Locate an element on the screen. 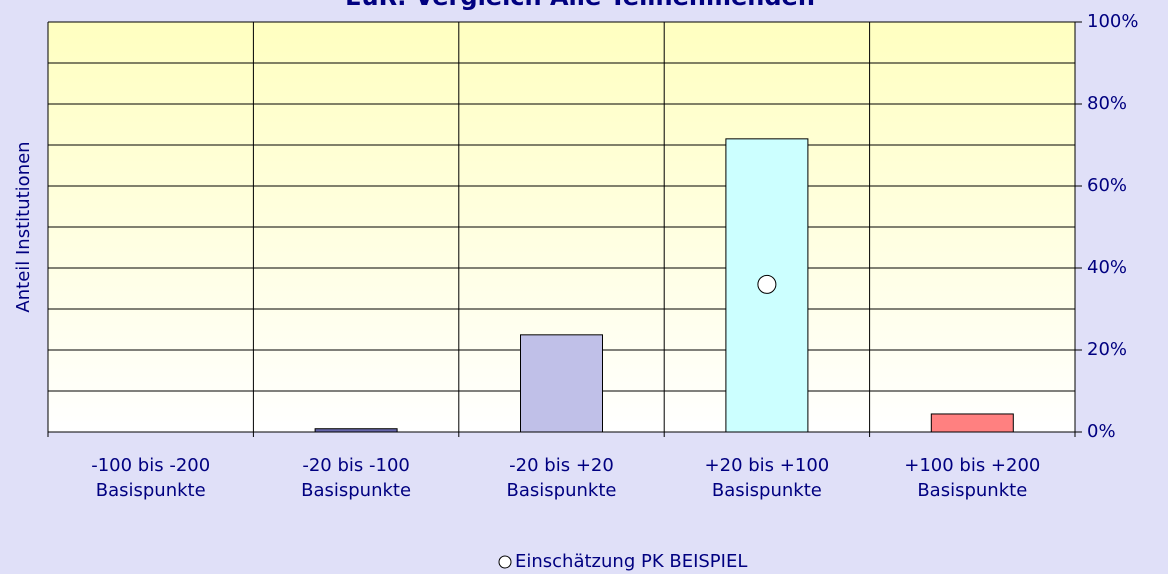  y-tick-label: 100% is located at coordinates (1112, 21).